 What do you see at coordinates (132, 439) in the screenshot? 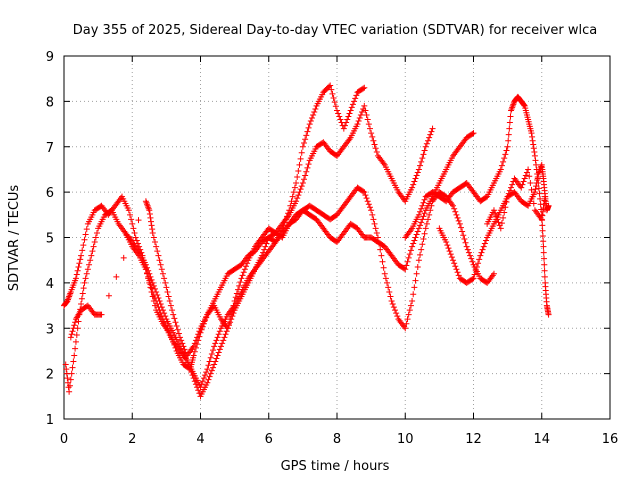
I see `x-tick-label: 2` at bounding box center [132, 439].